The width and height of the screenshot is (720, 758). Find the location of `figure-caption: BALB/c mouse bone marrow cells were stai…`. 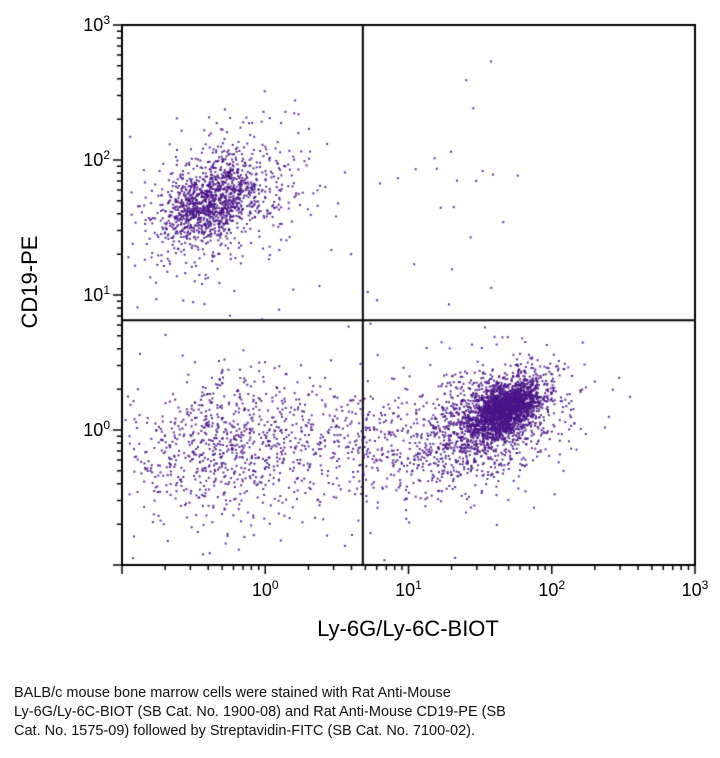

figure-caption: BALB/c mouse bone marrow cells were stai… is located at coordinates (260, 712).